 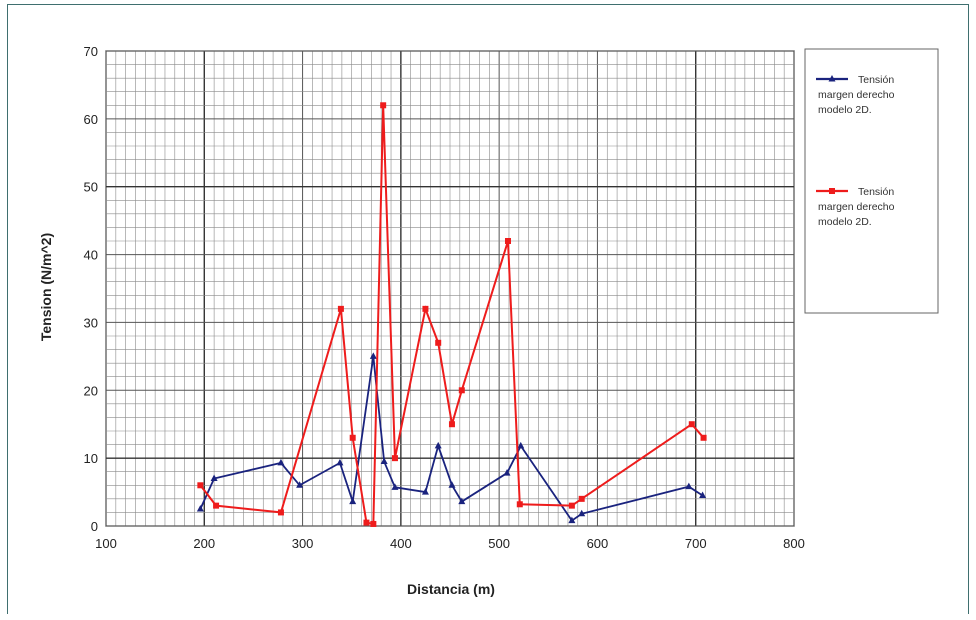 I want to click on y-tick-label: 50, so click(x=91, y=187).